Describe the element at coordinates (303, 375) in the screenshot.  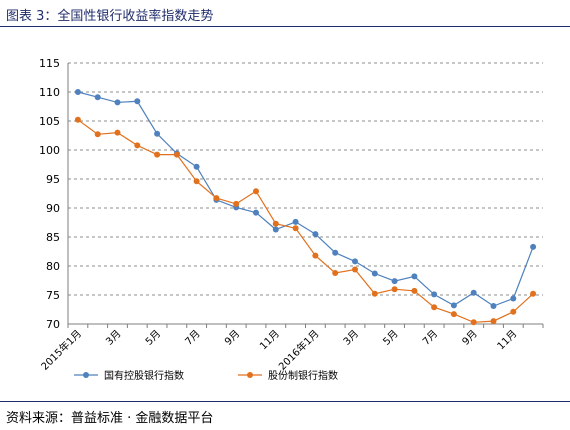
I see `legend-label: 股份制银行指数` at that location.